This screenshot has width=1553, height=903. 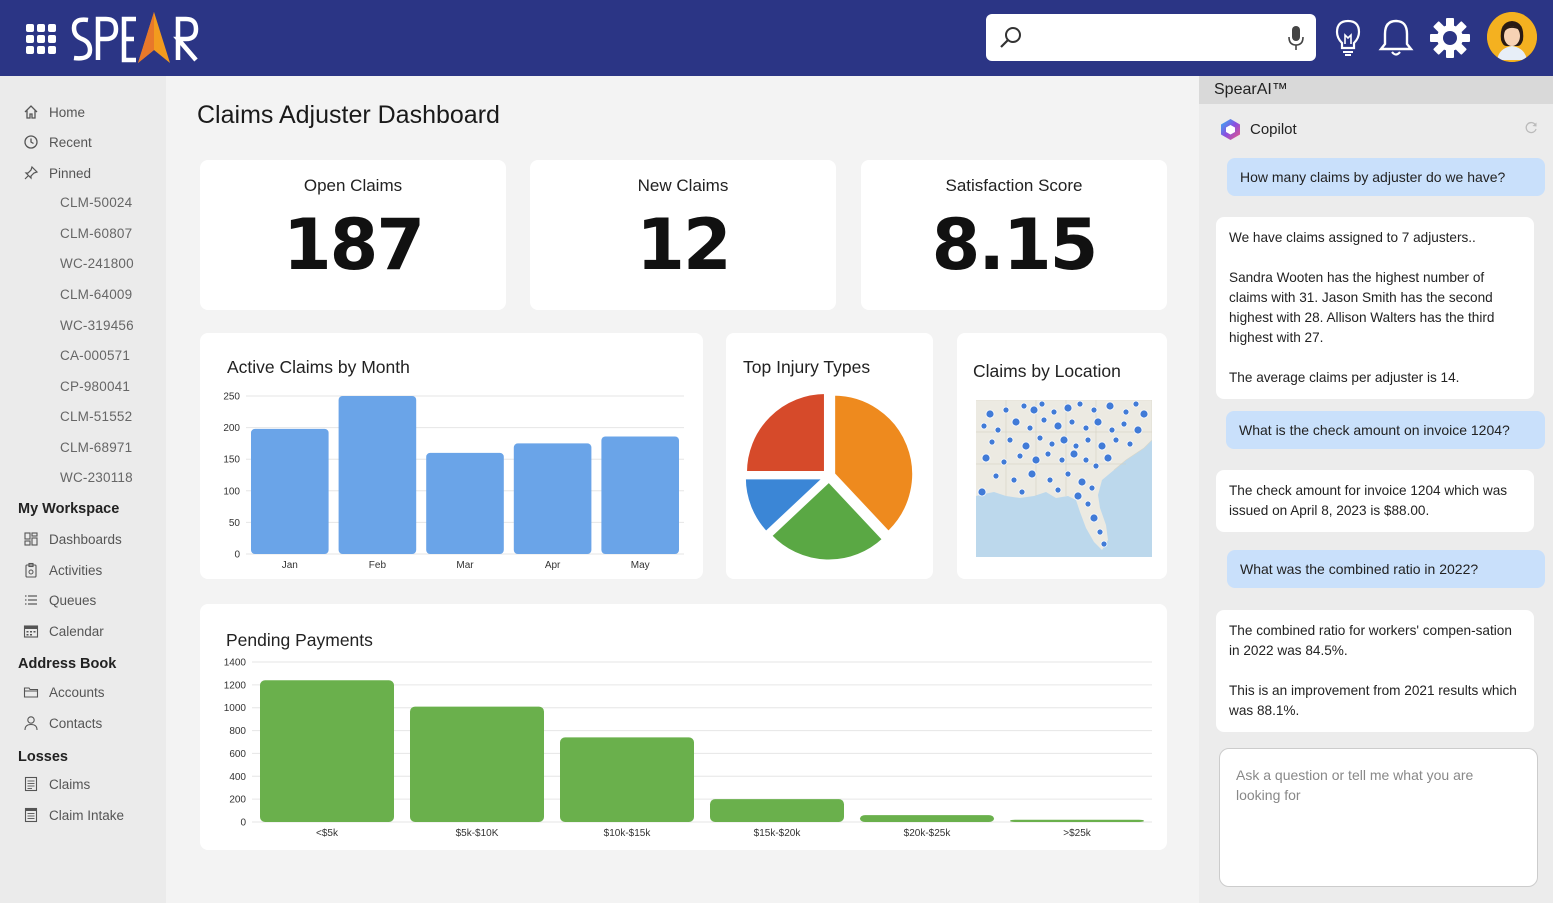 I want to click on injury-types-pie-chart, so click(x=829, y=456).